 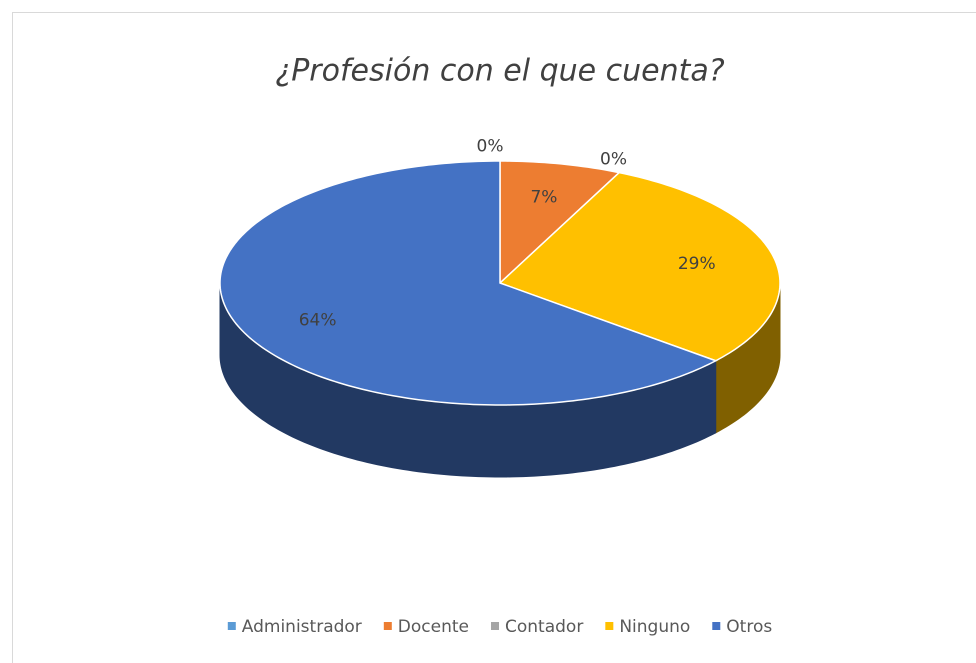 What do you see at coordinates (499, 71) in the screenshot?
I see `chart-title: ¿Profesión con el que cuenta?` at bounding box center [499, 71].